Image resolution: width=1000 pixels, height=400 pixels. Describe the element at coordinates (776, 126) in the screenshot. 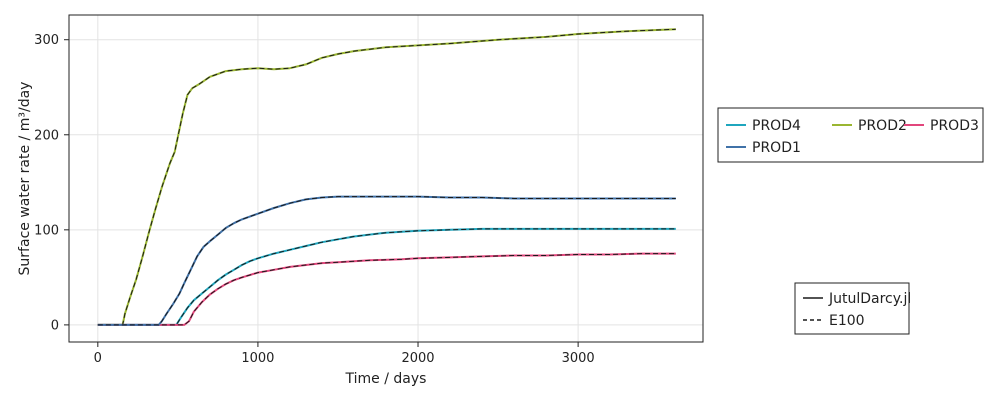

I see `legend-label-prod4: PROD4` at that location.